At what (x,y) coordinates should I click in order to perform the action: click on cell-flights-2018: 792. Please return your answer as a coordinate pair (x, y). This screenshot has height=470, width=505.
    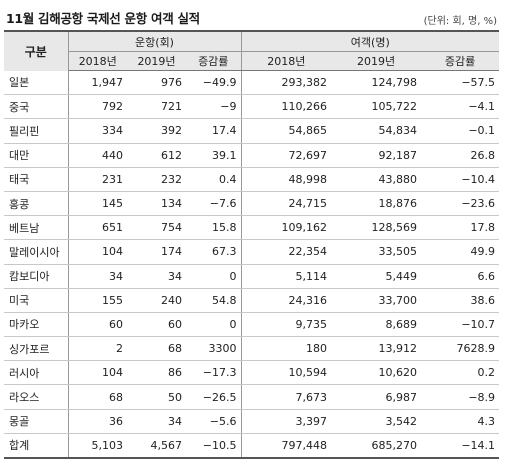
    Looking at the image, I should click on (97, 107).